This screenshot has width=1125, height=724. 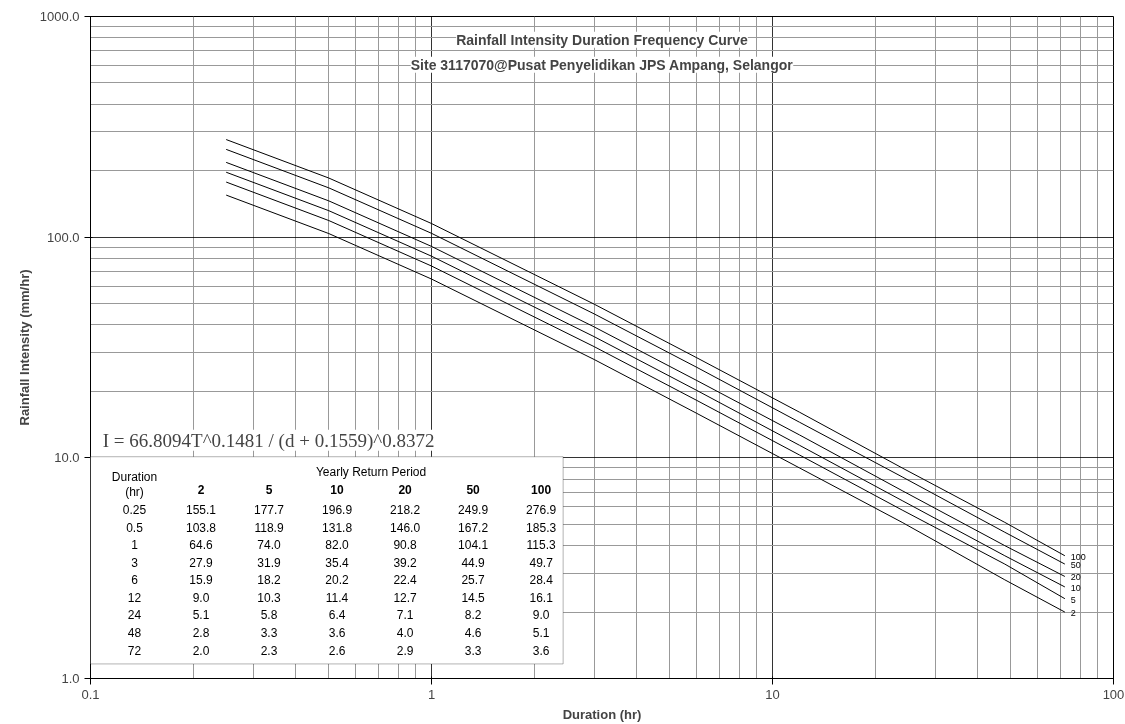 I want to click on data-label: 8.2, so click(x=473, y=615).